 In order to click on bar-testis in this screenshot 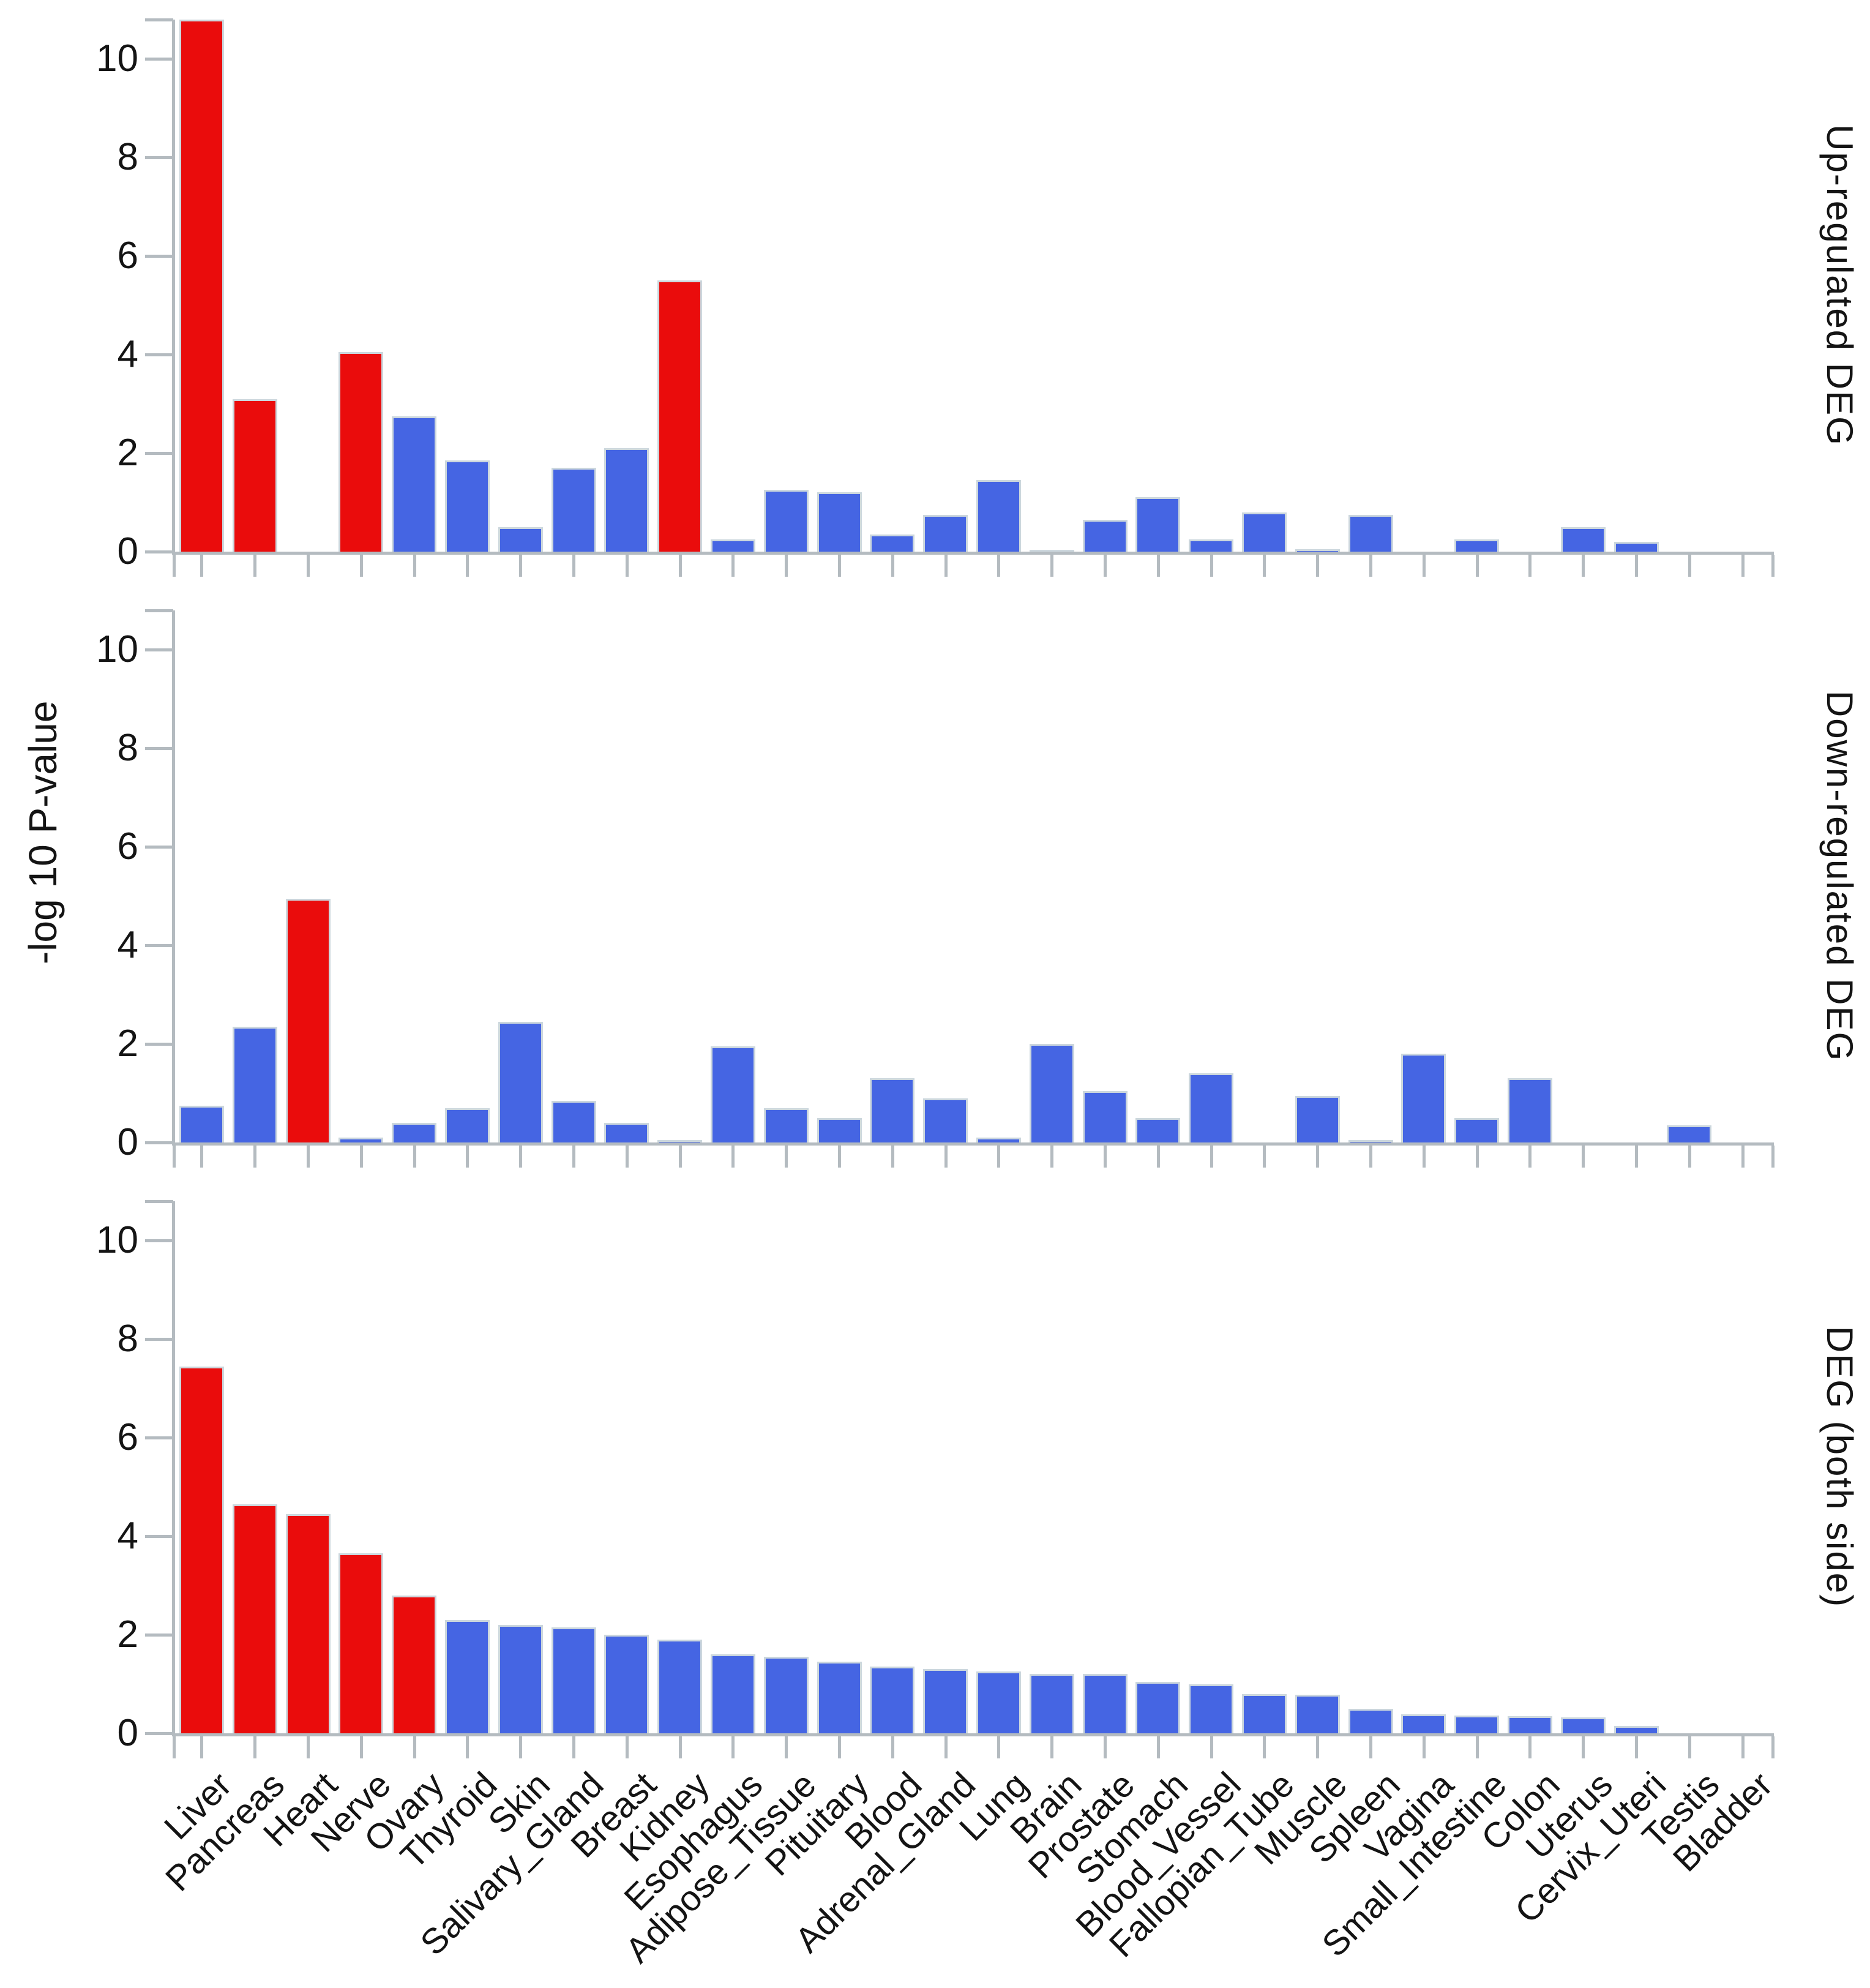, I will do `click(1689, 1133)`.